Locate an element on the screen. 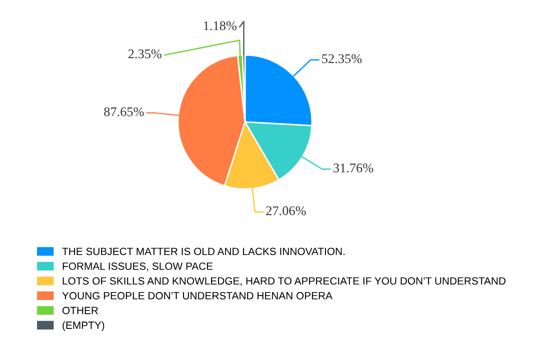 The height and width of the screenshot is (342, 543). data-label: 31.76% is located at coordinates (354, 168).